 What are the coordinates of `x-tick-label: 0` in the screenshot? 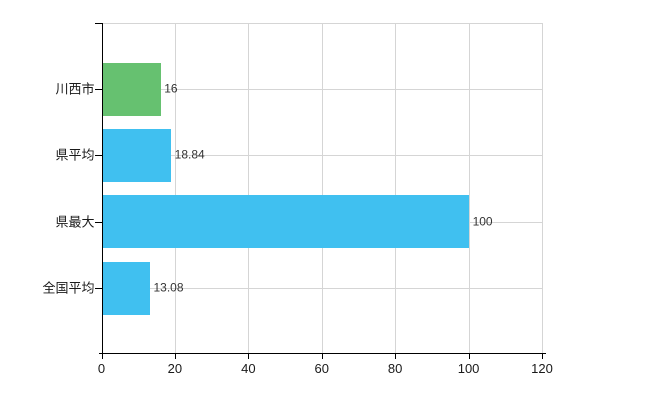 It's located at (101, 368).